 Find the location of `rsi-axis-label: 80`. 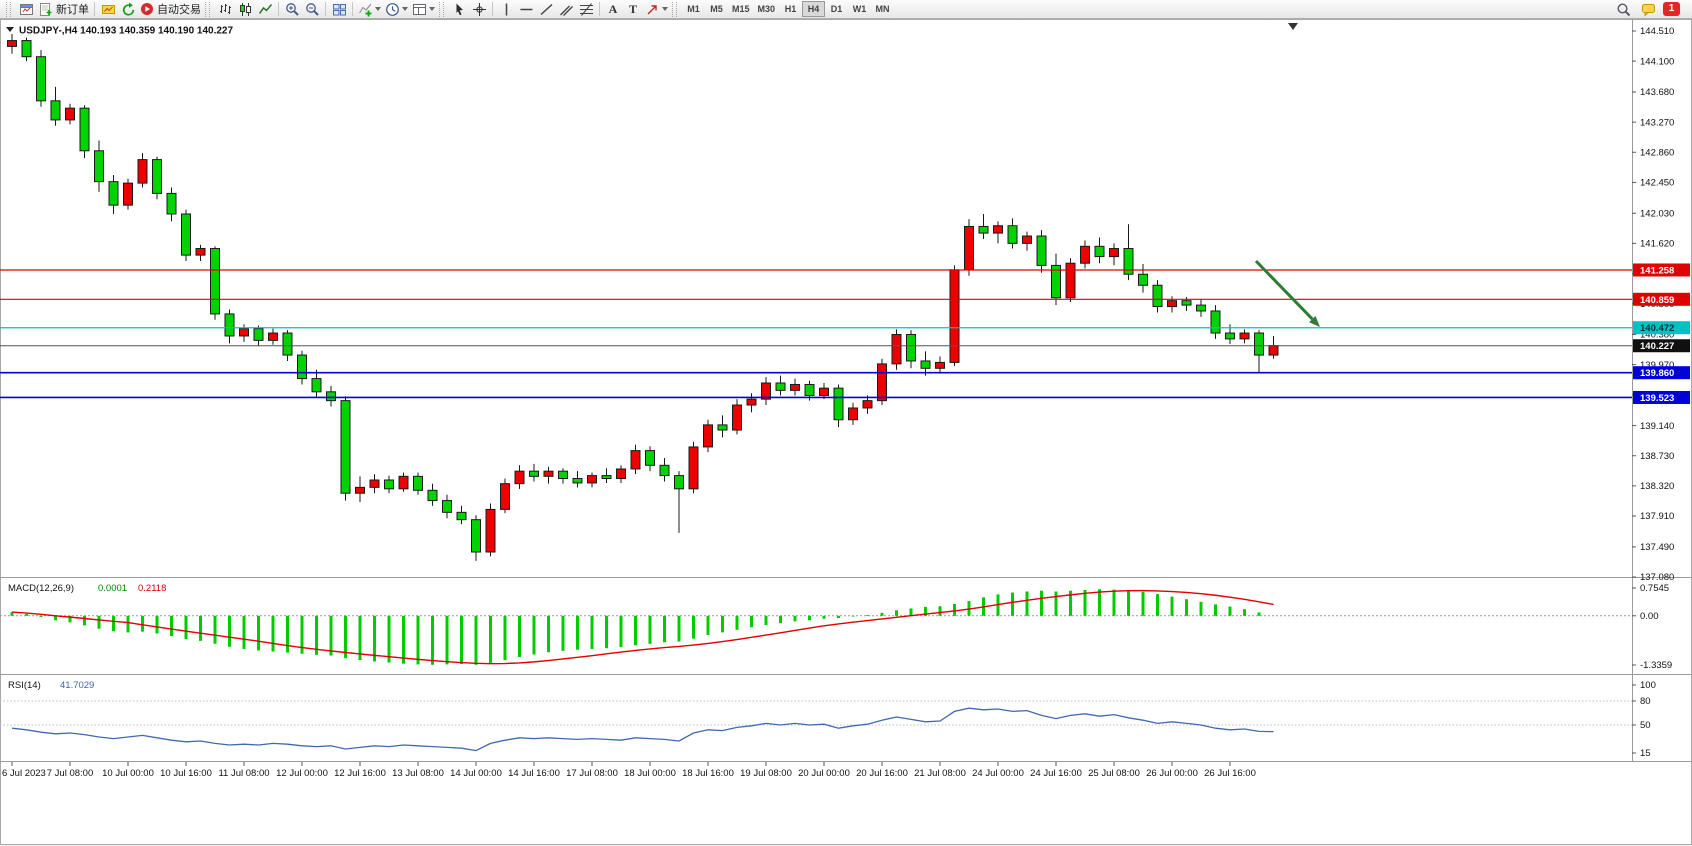

rsi-axis-label: 80 is located at coordinates (1645, 701).